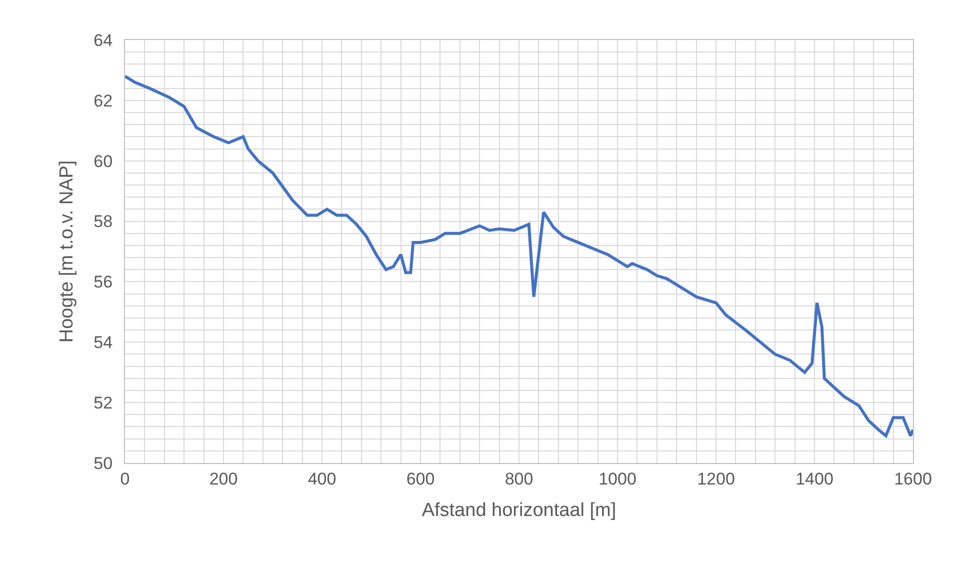  I want to click on x-tick-label: 1400, so click(815, 478).